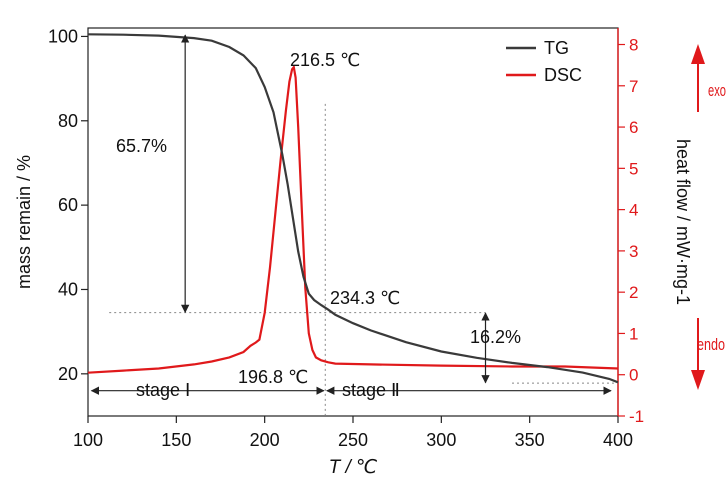 This screenshot has height=485, width=728. Describe the element at coordinates (717, 90) in the screenshot. I see `exo-label: exo` at that location.